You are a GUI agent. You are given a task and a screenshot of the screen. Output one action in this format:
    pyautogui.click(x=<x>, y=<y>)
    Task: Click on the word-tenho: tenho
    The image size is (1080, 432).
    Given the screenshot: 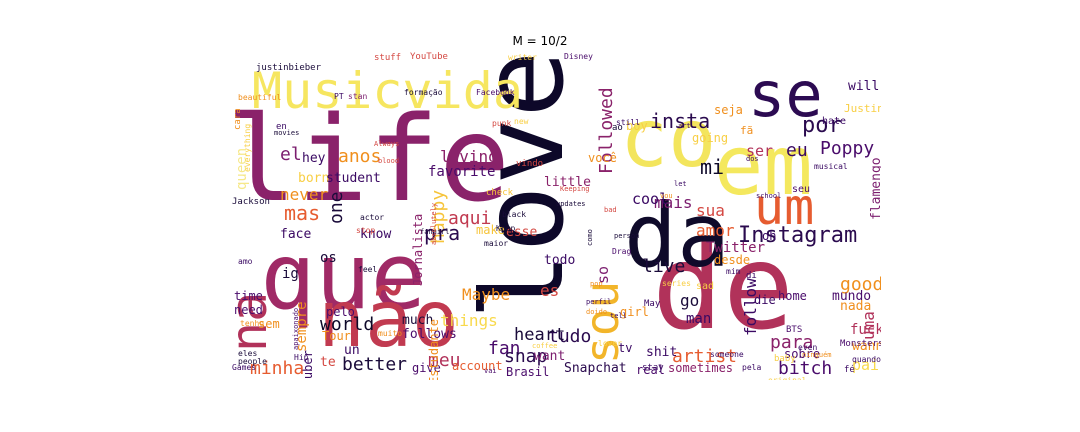 What is the action you would take?
    pyautogui.click(x=252, y=323)
    